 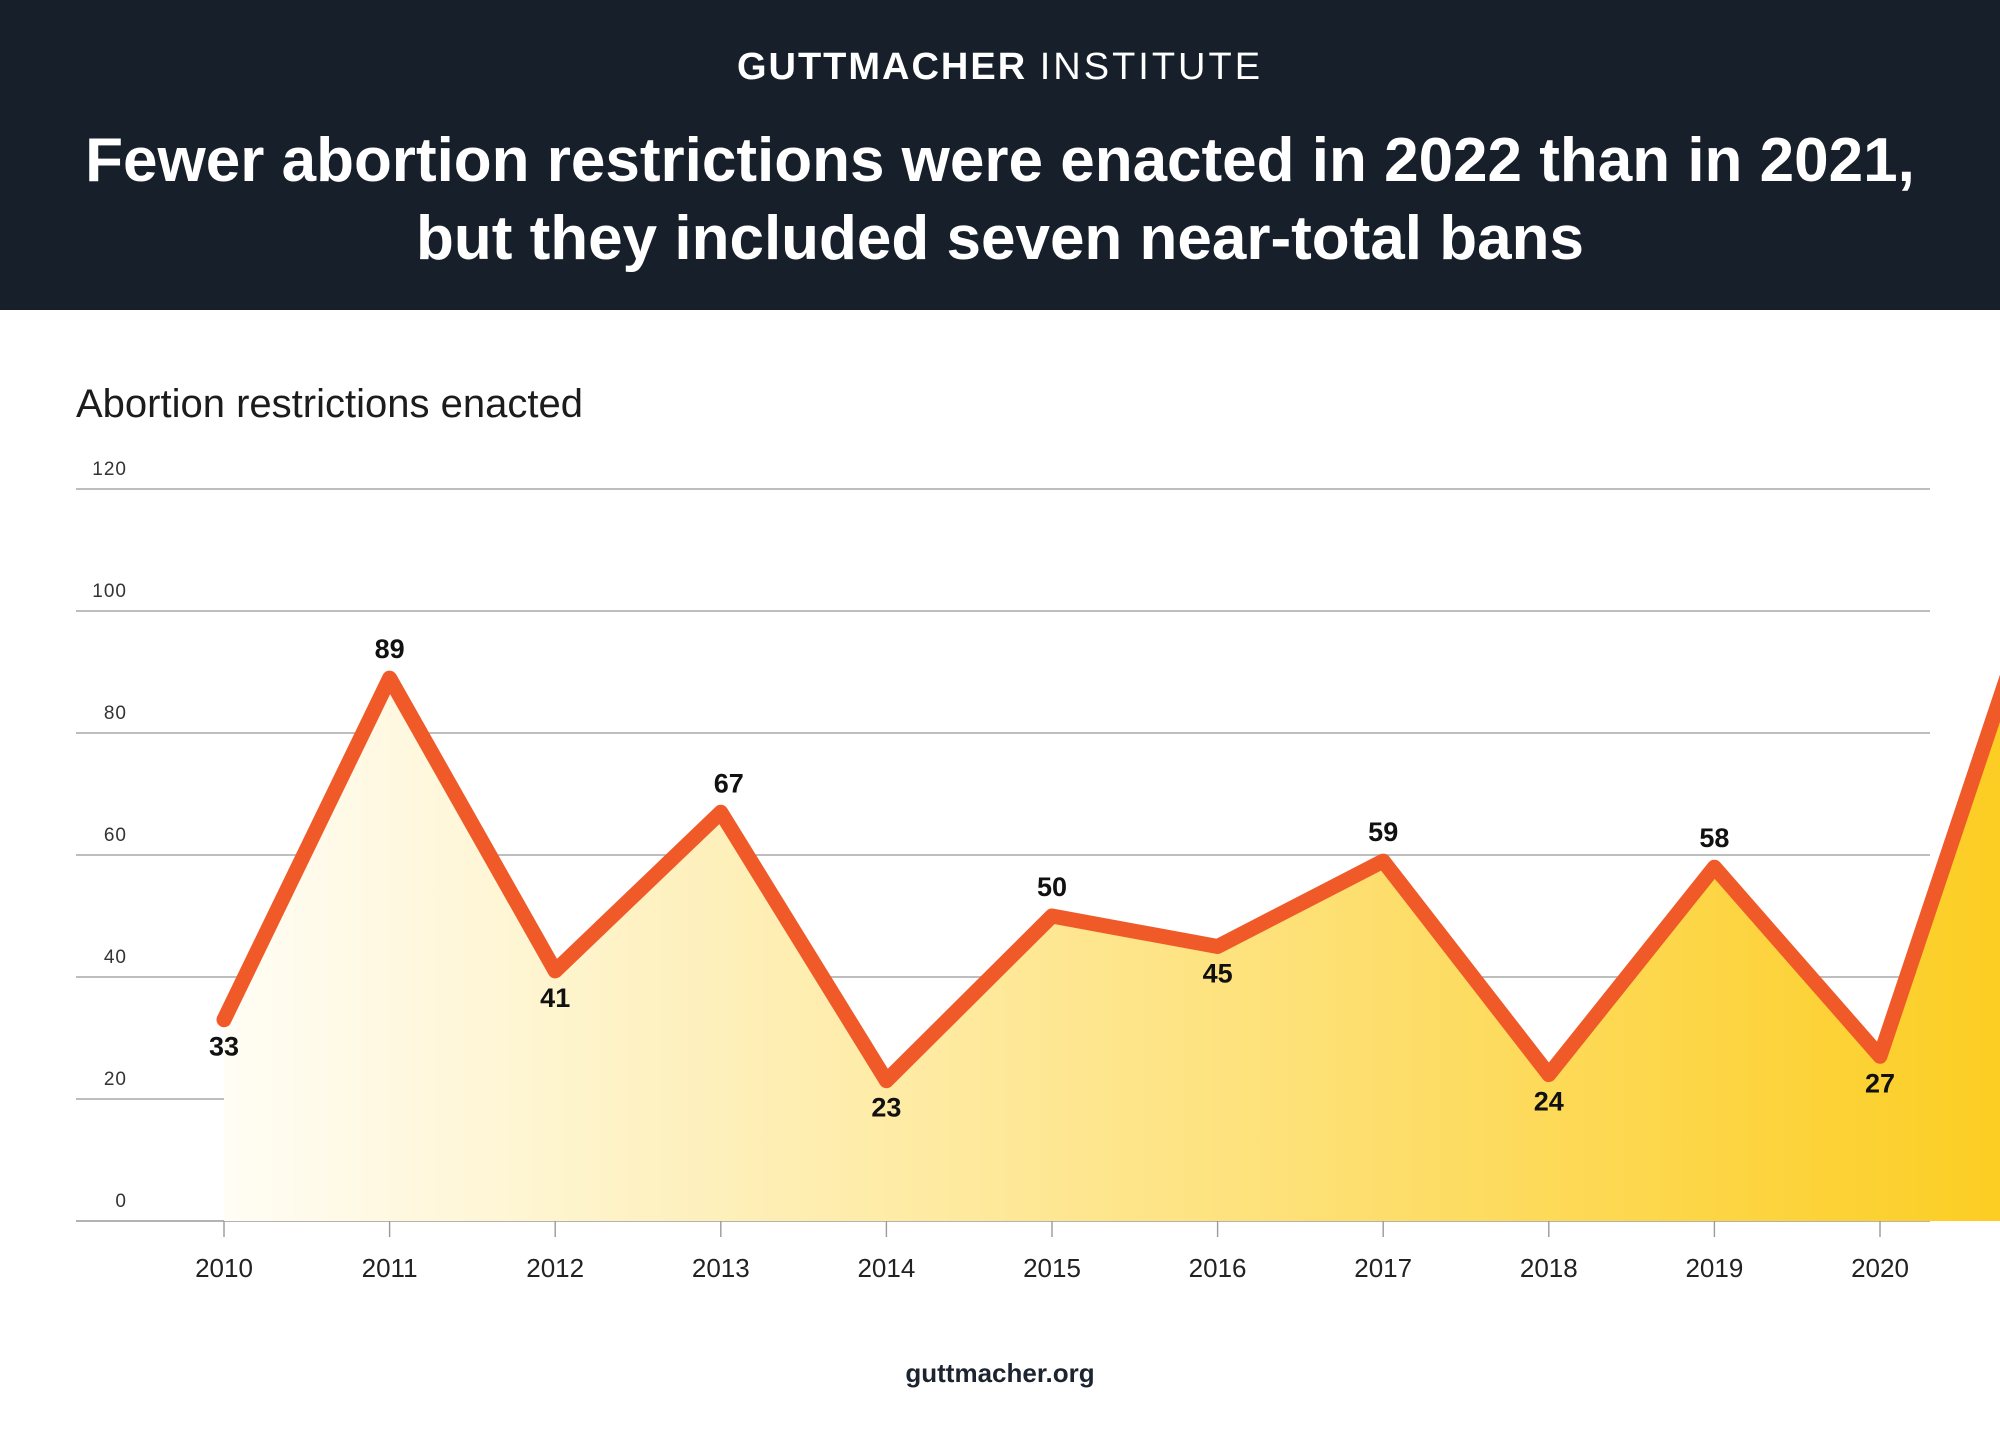 What do you see at coordinates (1714, 838) in the screenshot?
I see `data-label: 58` at bounding box center [1714, 838].